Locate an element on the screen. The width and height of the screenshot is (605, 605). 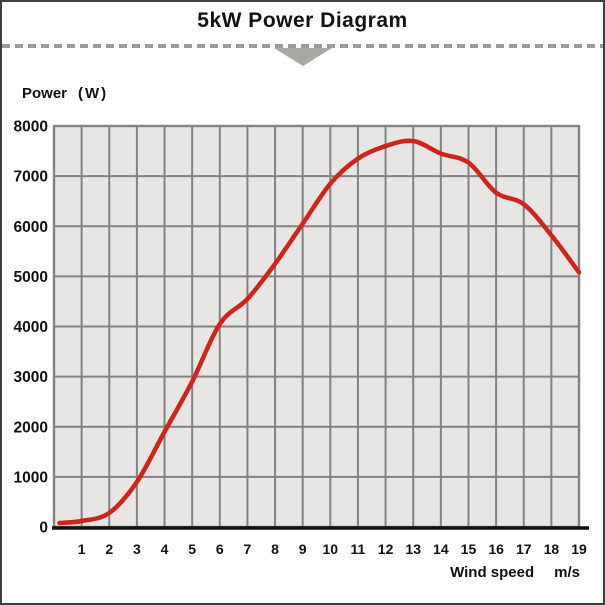
y-axis-label: Power is located at coordinates (45, 93).